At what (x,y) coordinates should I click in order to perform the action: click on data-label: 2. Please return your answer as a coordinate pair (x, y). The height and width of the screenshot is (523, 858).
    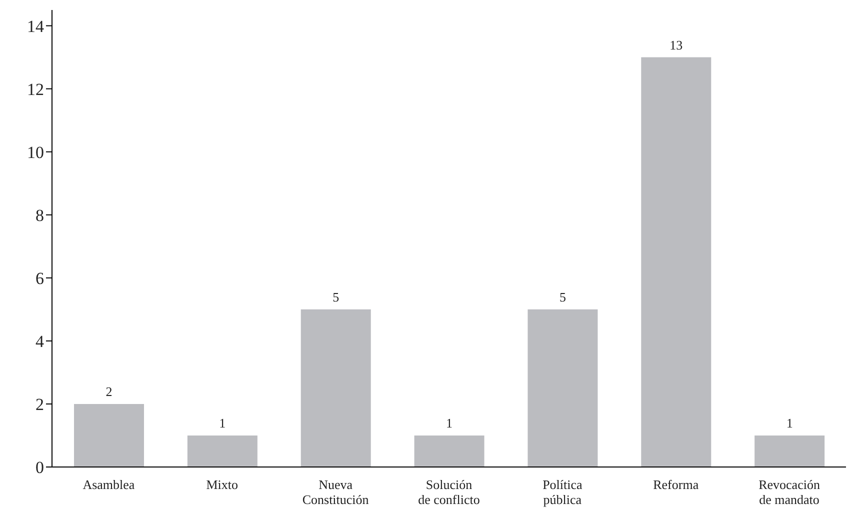
    Looking at the image, I should click on (109, 391).